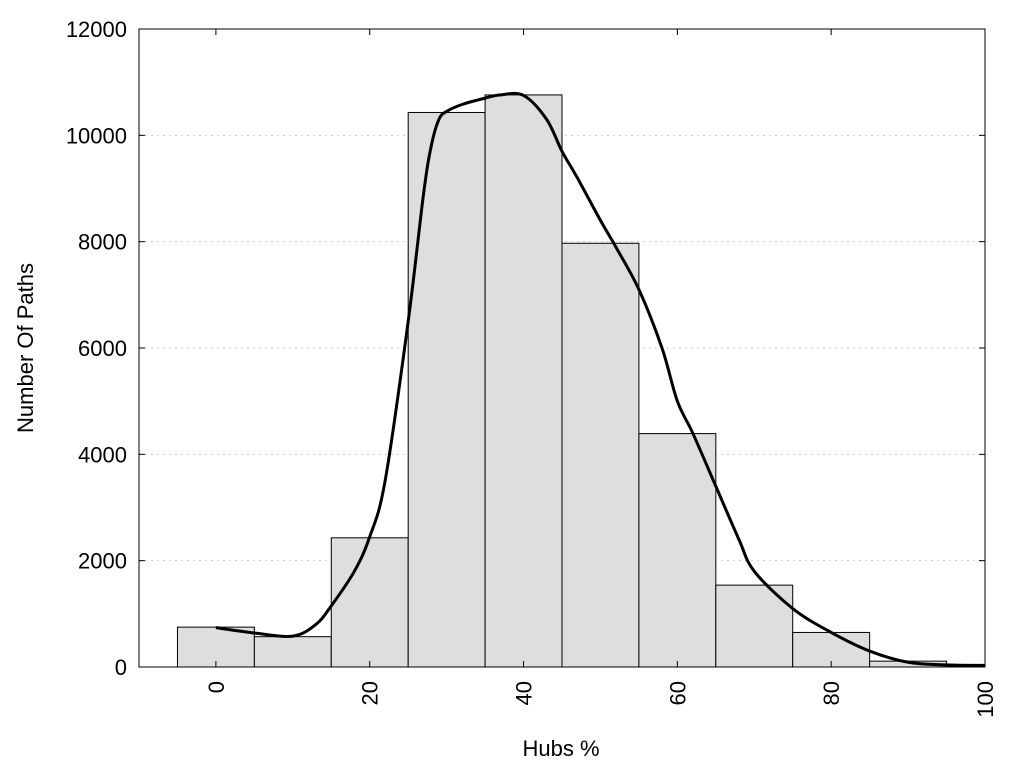 This screenshot has height=768, width=1024. Describe the element at coordinates (102, 348) in the screenshot. I see `y-tick-label: 6000` at that location.